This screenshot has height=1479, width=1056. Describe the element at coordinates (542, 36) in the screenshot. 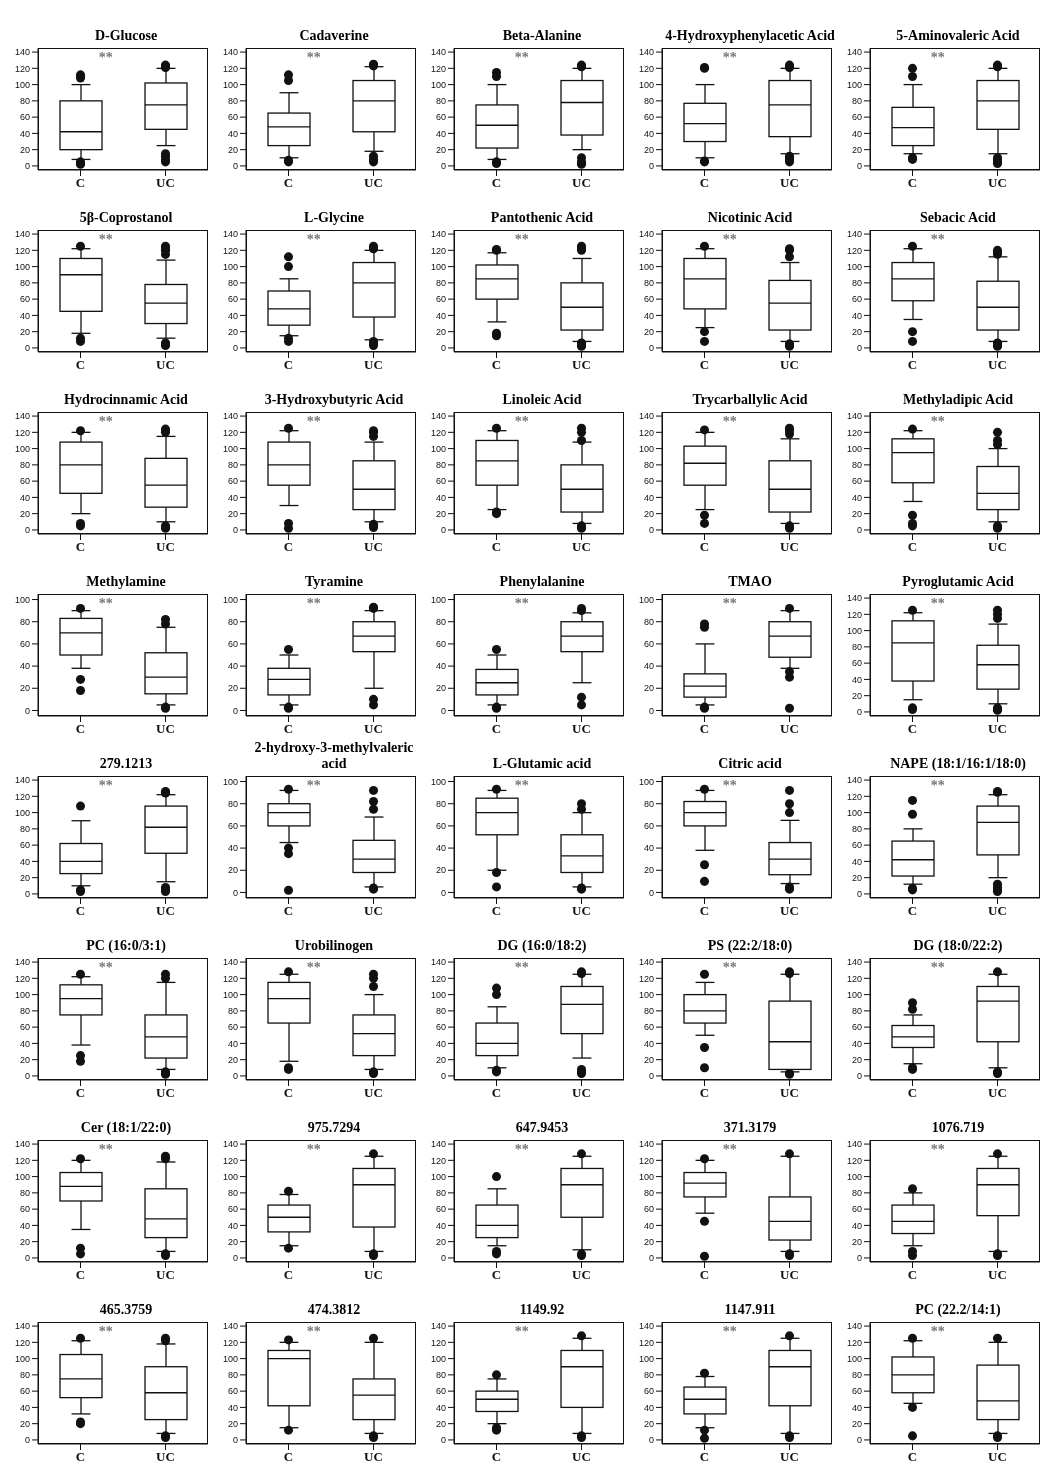

I see `chart-title: Beta-Alanine` at that location.